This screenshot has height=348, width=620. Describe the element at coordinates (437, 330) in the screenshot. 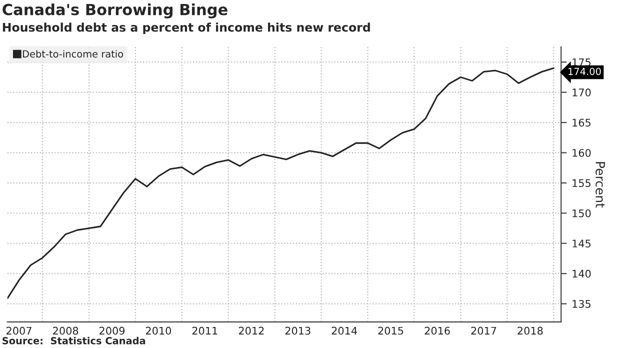

I see `x-tick-label: 2016` at that location.